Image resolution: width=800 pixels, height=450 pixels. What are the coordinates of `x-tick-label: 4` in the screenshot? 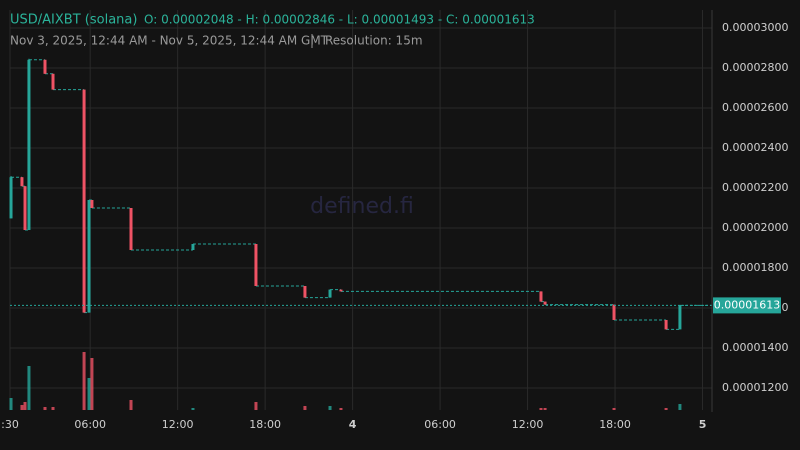 It's located at (353, 424).